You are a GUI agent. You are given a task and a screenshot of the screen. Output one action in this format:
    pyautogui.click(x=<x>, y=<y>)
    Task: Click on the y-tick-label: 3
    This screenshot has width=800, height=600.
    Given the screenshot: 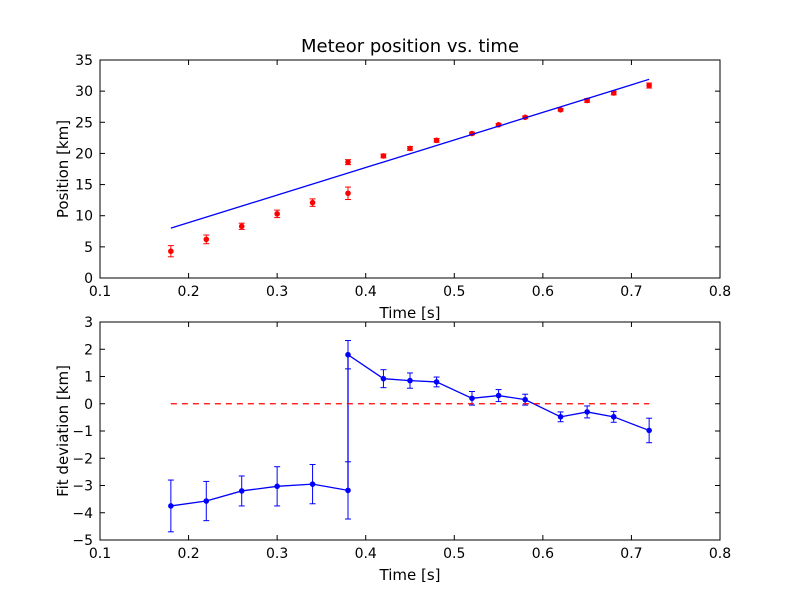 What is the action you would take?
    pyautogui.click(x=88, y=323)
    